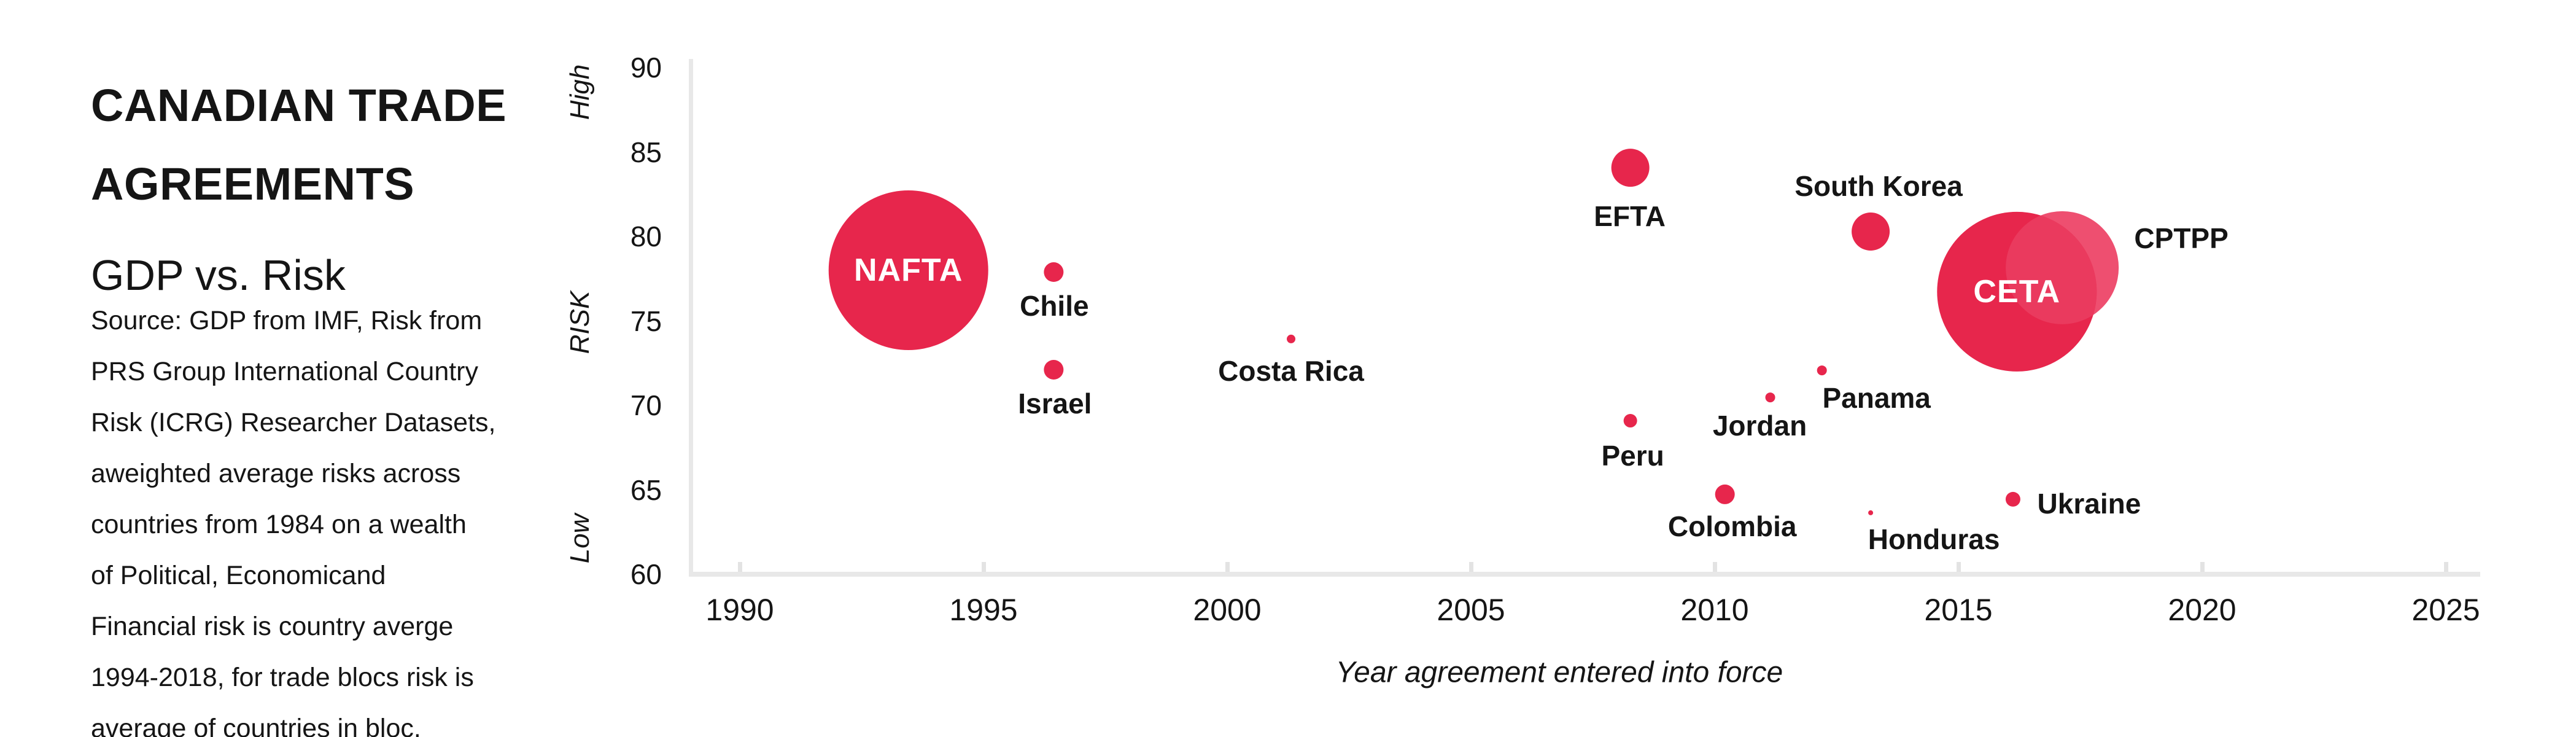 The width and height of the screenshot is (2576, 737). Describe the element at coordinates (2089, 503) in the screenshot. I see `bubble-label-ukraine: Ukraine` at that location.